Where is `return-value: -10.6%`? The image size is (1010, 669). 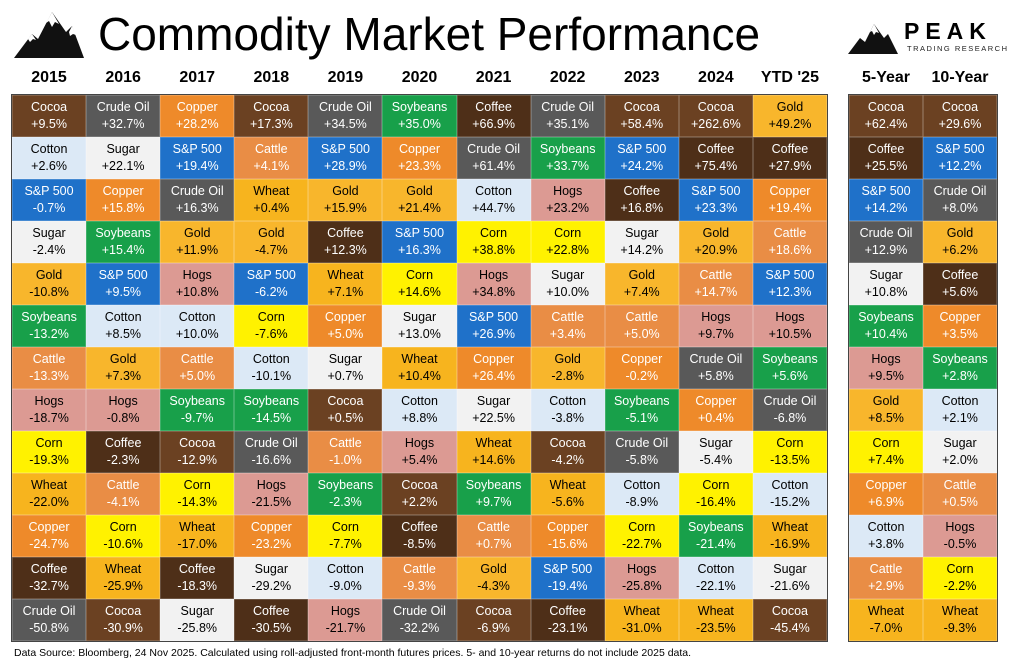
return-value: -10.6% is located at coordinates (123, 544).